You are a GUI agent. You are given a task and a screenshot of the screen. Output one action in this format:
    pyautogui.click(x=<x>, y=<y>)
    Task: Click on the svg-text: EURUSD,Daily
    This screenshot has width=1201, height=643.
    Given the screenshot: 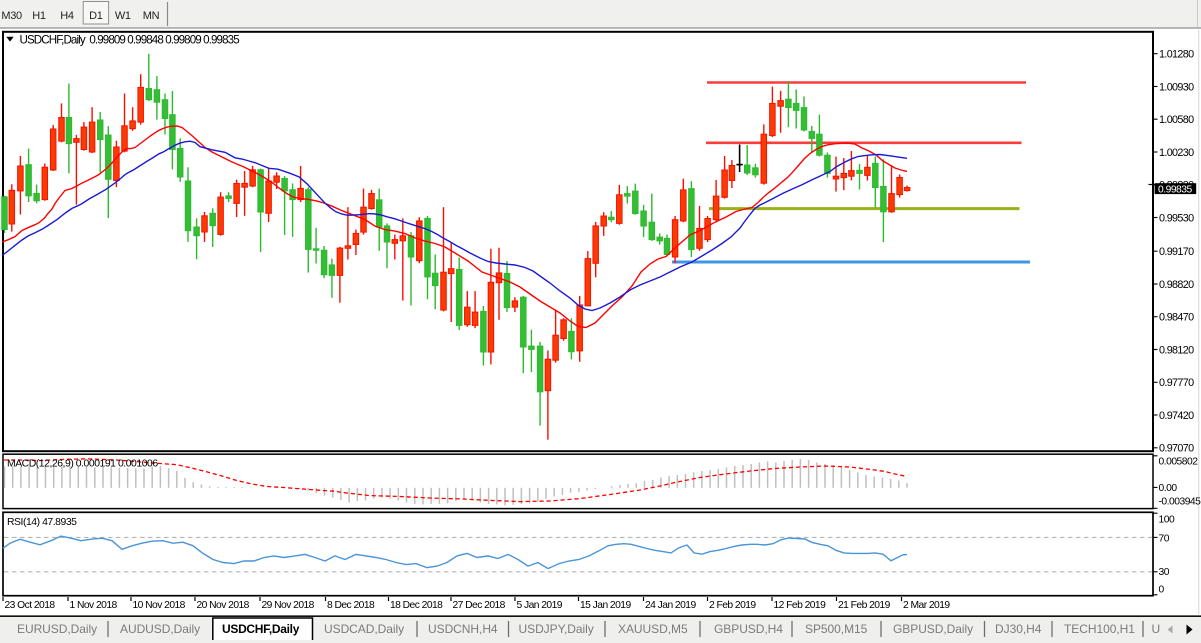 What is the action you would take?
    pyautogui.click(x=57, y=629)
    